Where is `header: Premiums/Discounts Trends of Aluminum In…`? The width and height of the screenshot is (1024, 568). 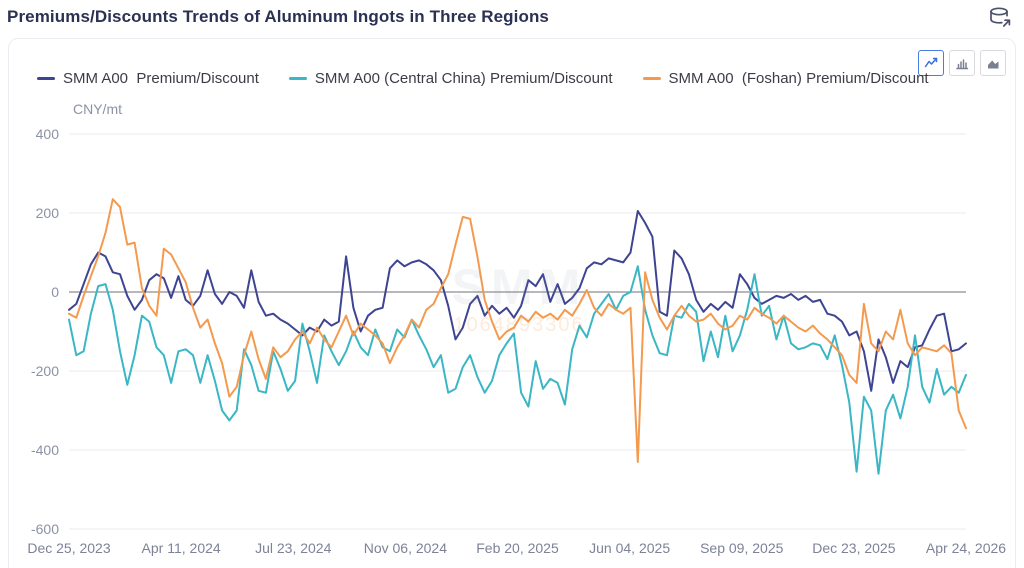
header: Premiums/Discounts Trends of Aluminum In… is located at coordinates (512, 19).